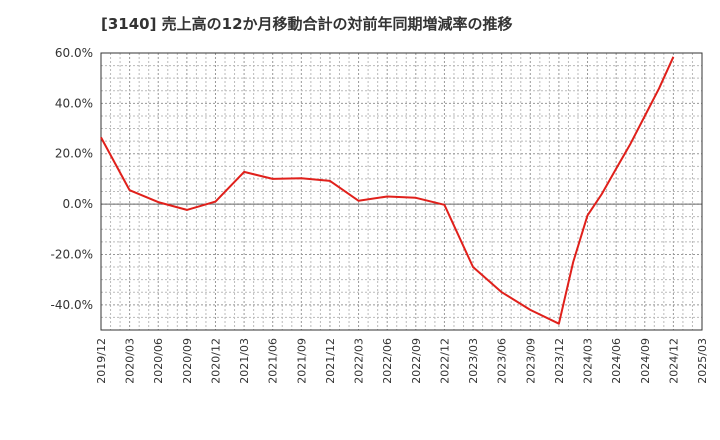 The height and width of the screenshot is (440, 720). I want to click on x-tick-label: 2025/03, so click(702, 361).